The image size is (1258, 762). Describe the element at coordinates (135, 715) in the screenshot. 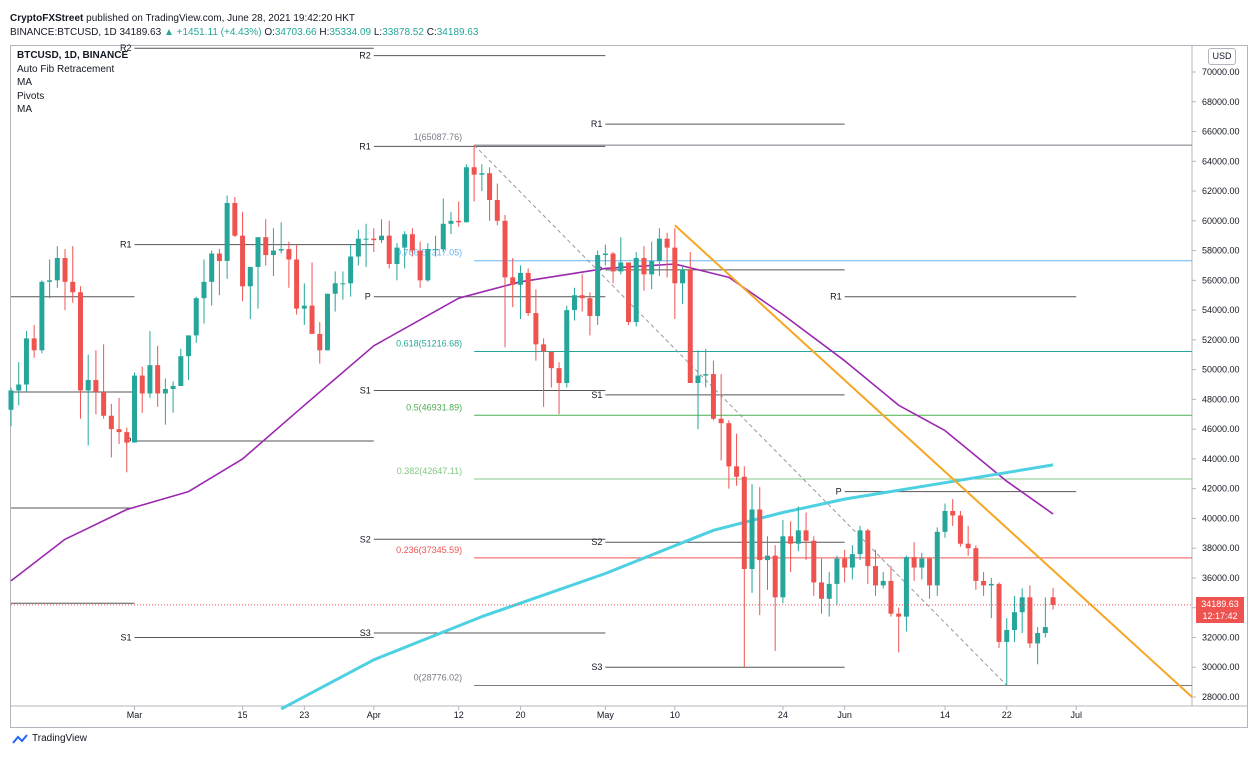

I see `x-tick-label: Mar` at that location.